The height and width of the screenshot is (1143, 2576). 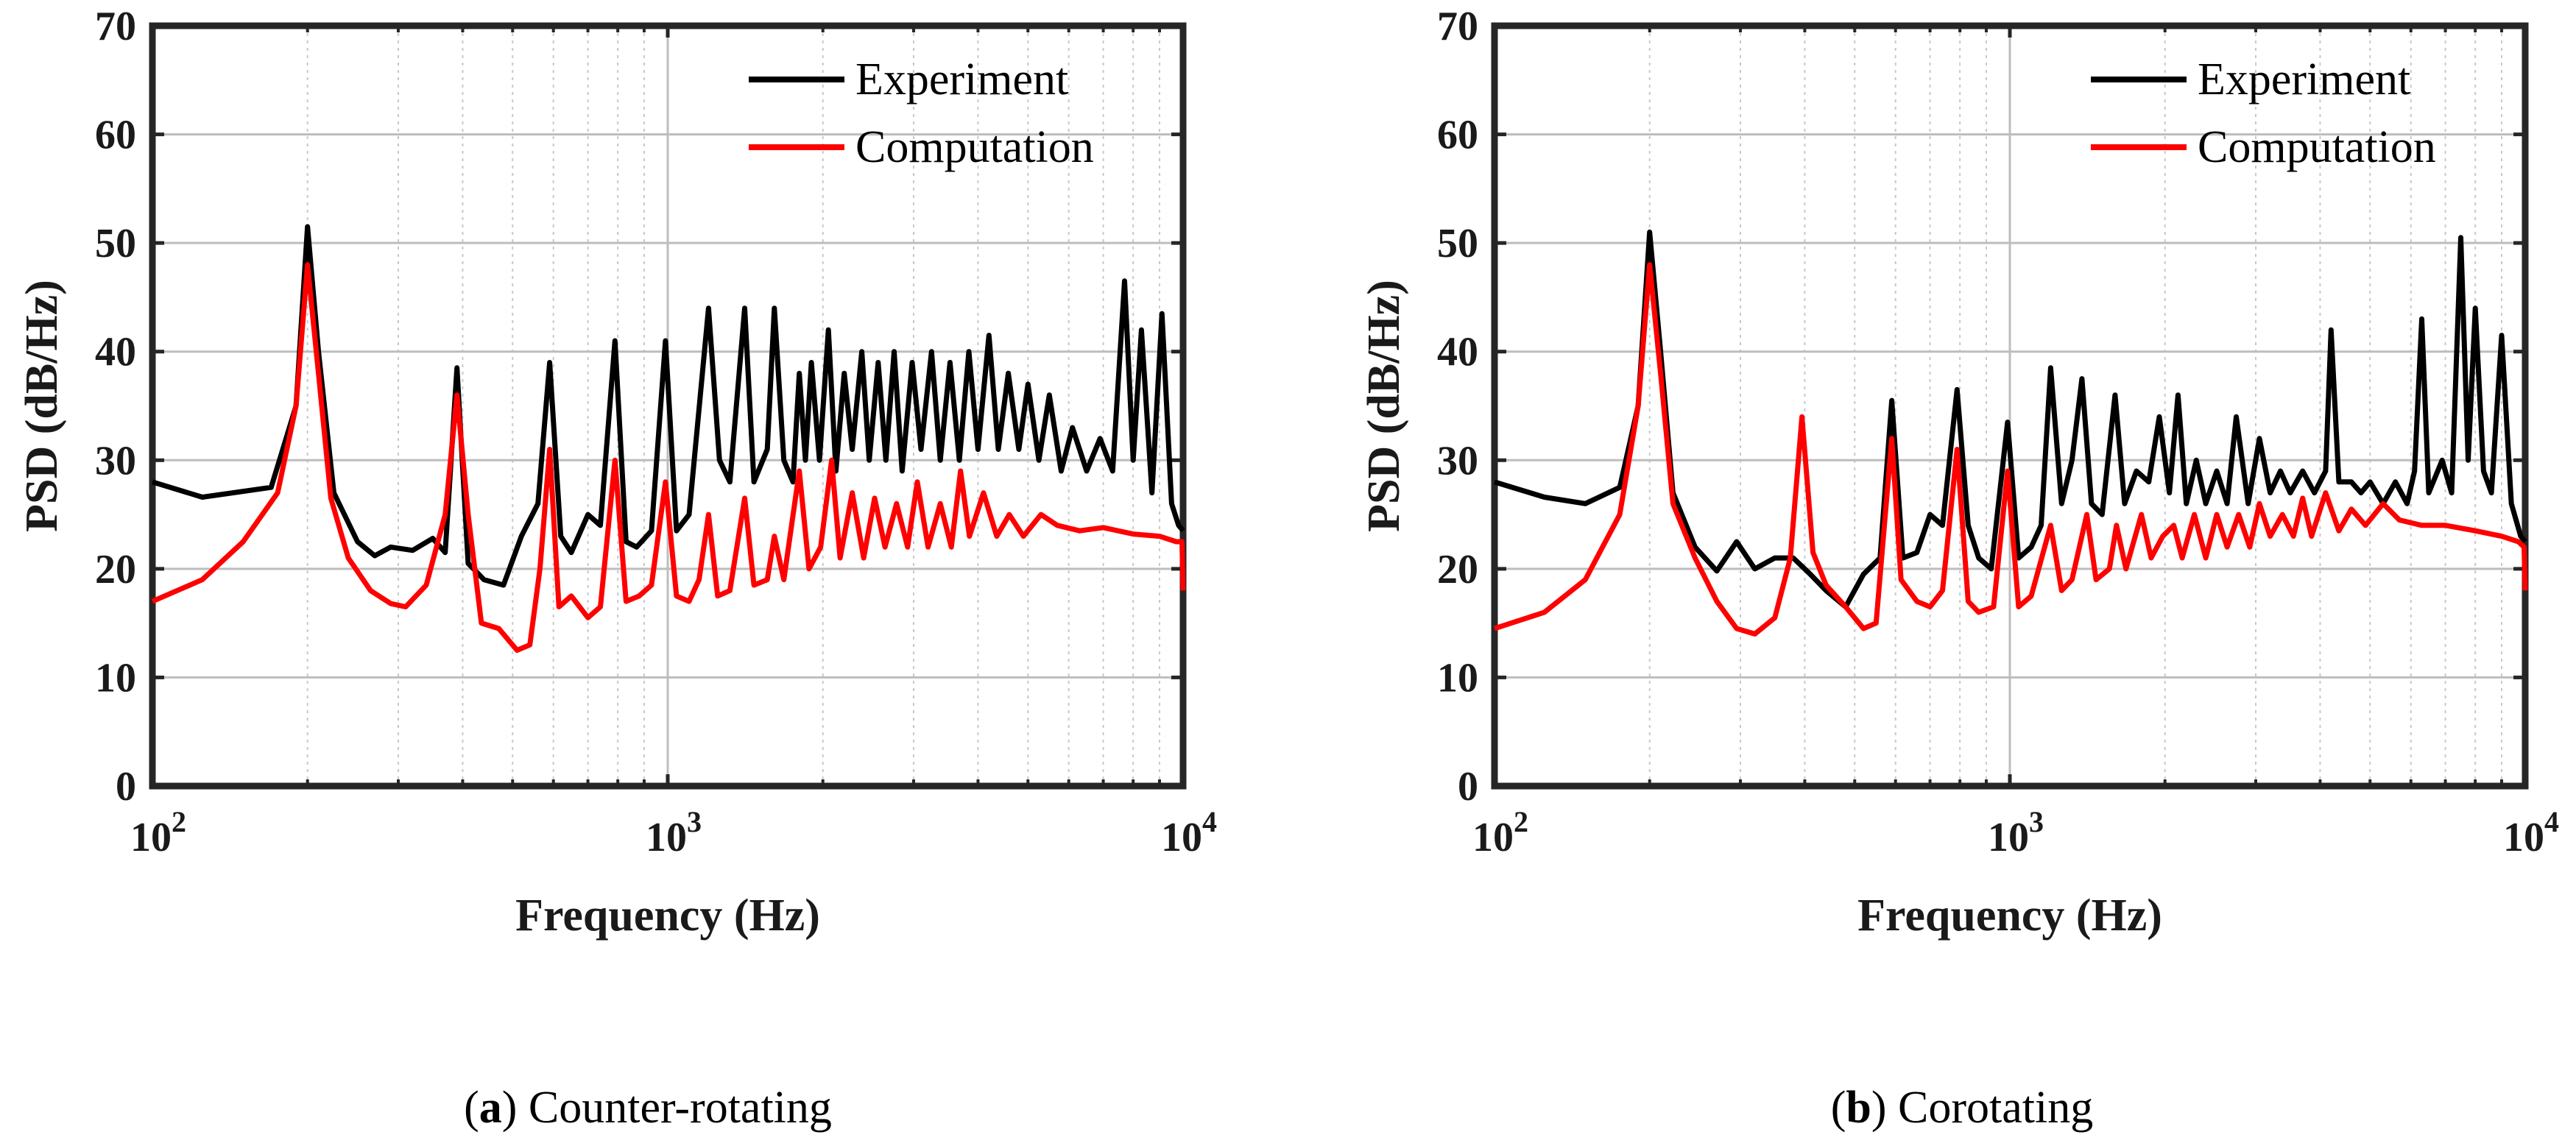 I want to click on y-tick-label-b: 70, so click(x=1457, y=26).